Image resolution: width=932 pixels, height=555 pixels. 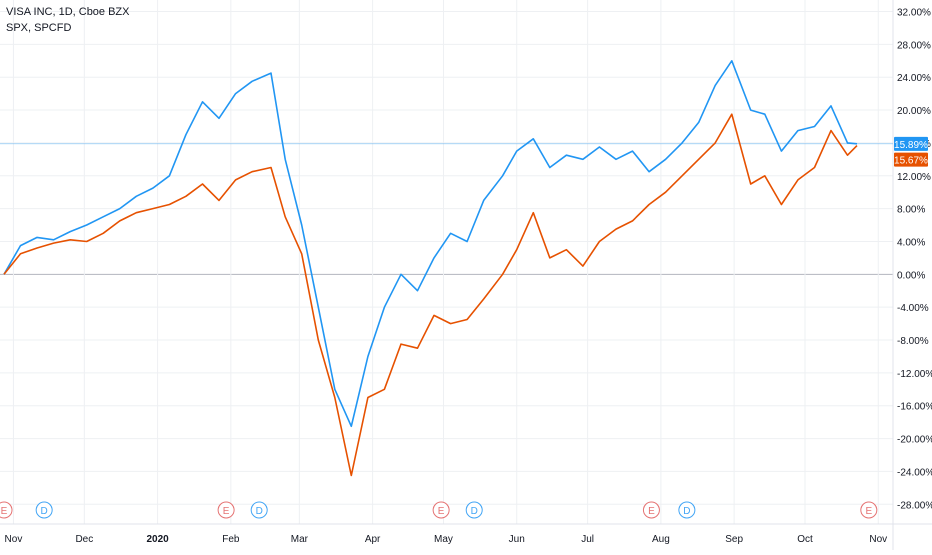 I want to click on y-tick-label: 0.00%, so click(x=911, y=275).